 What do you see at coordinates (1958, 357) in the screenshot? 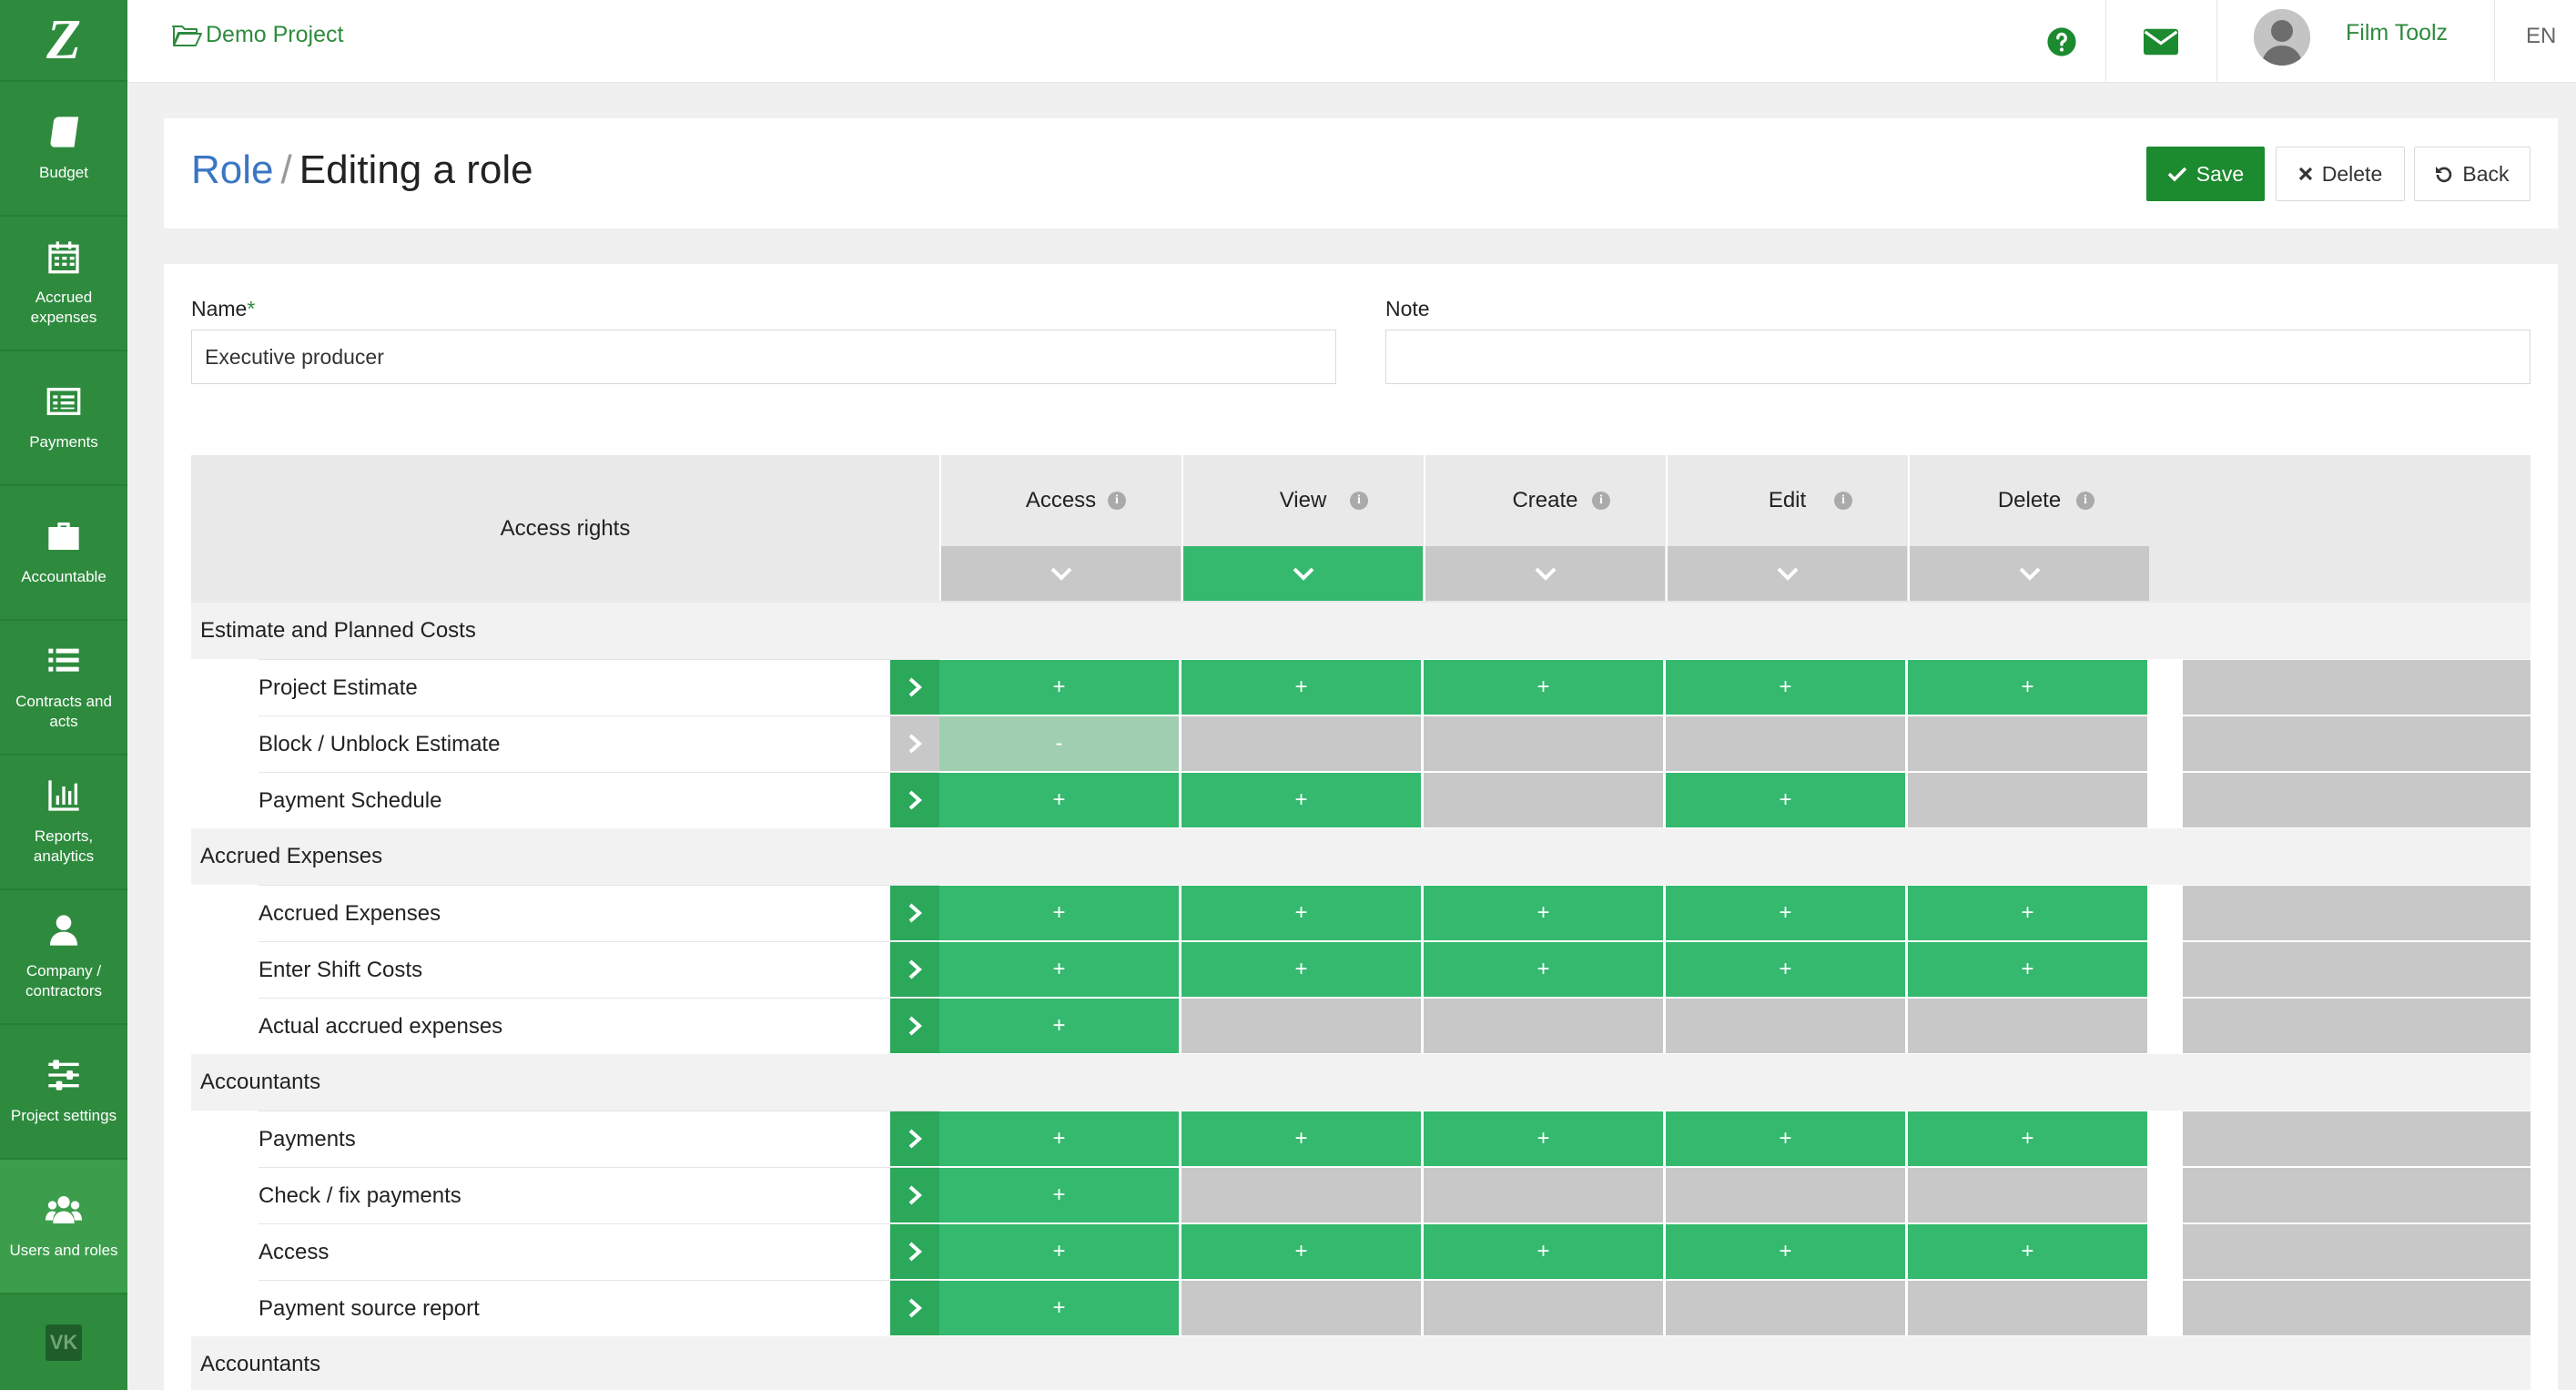
I see `note-input` at bounding box center [1958, 357].